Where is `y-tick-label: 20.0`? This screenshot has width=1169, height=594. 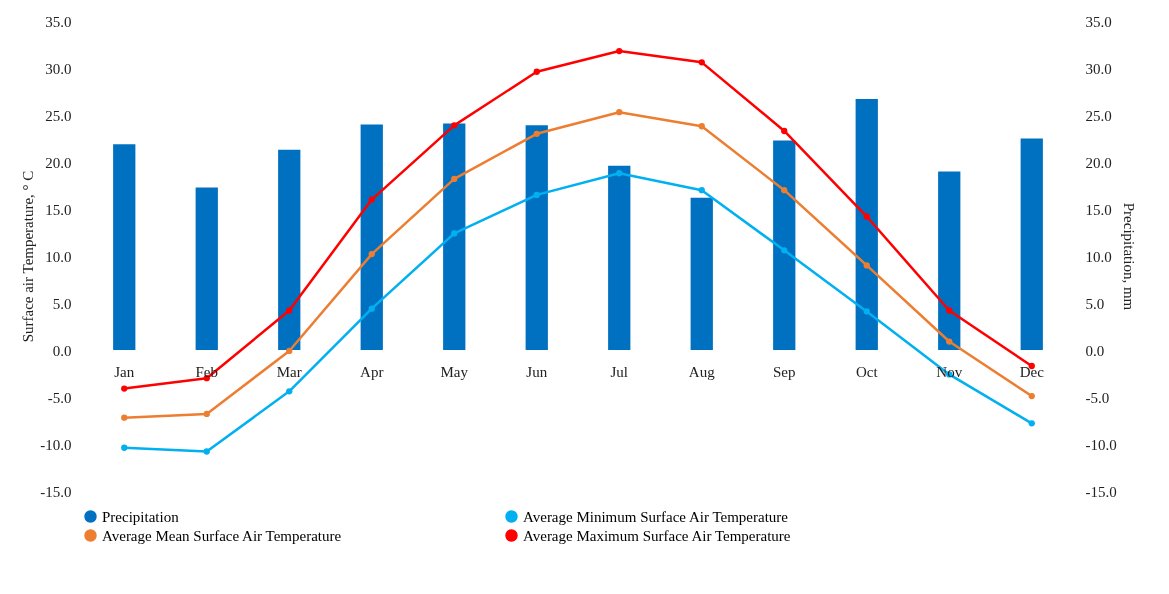 y-tick-label: 20.0 is located at coordinates (58, 162).